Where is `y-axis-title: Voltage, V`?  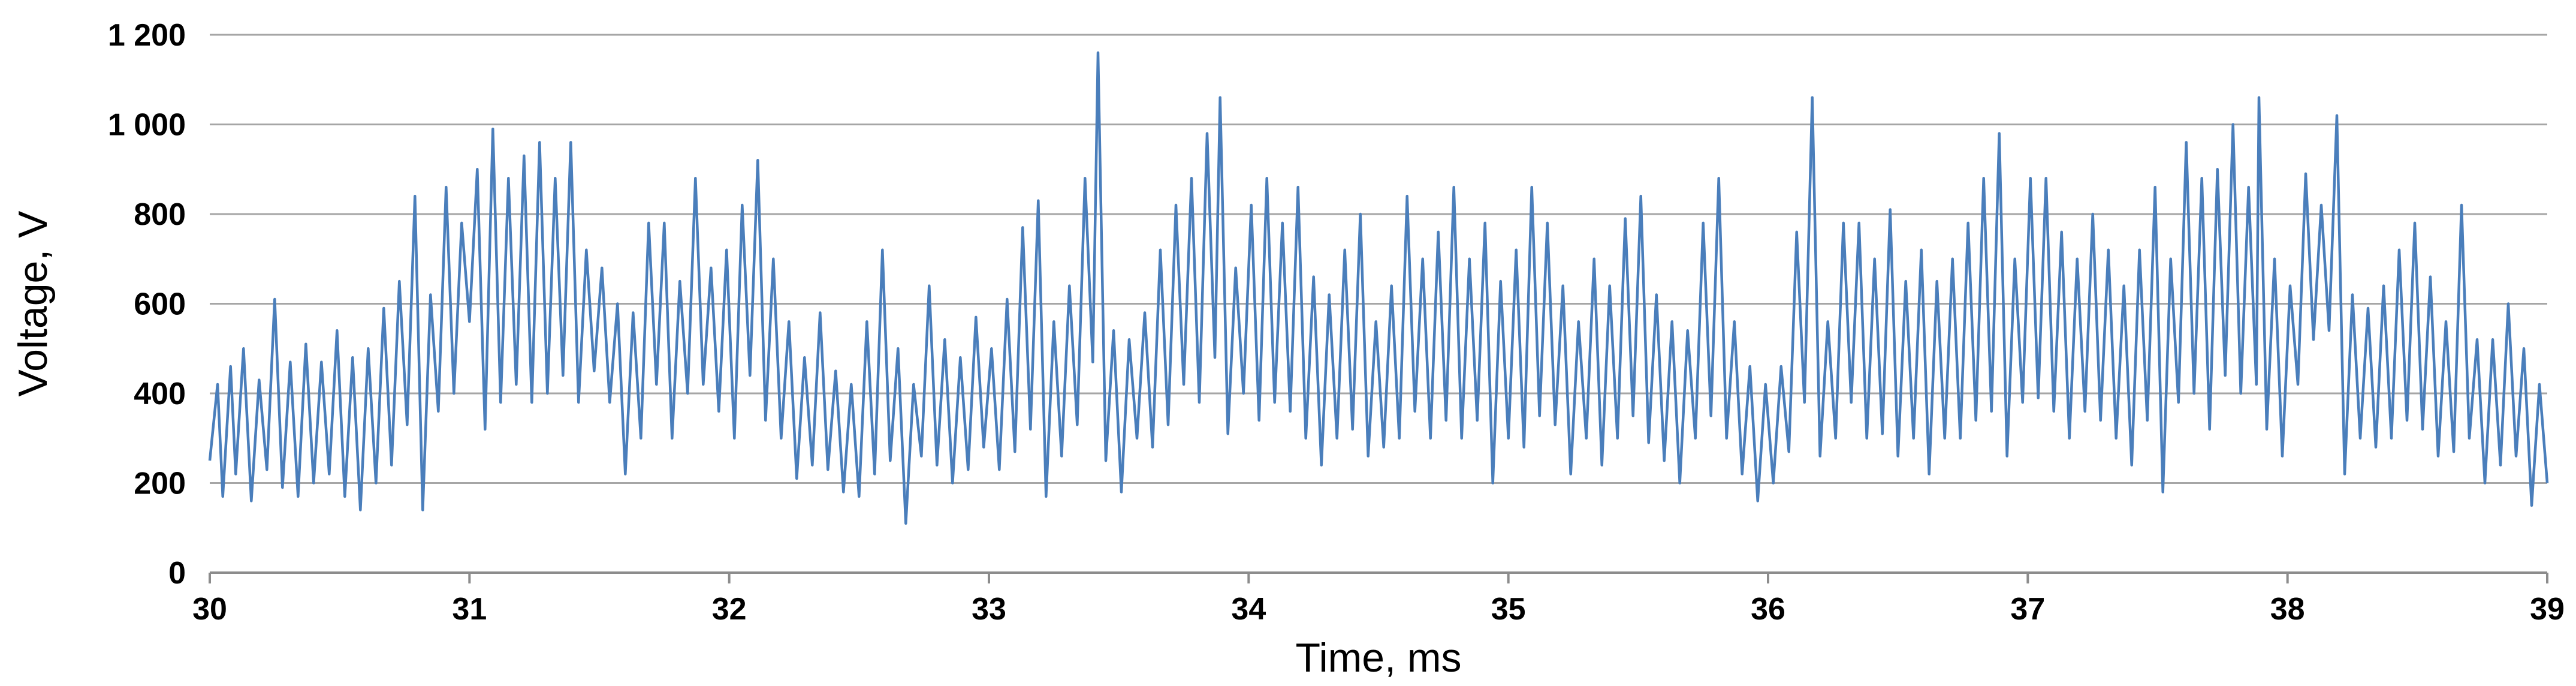 y-axis-title: Voltage, V is located at coordinates (33, 303).